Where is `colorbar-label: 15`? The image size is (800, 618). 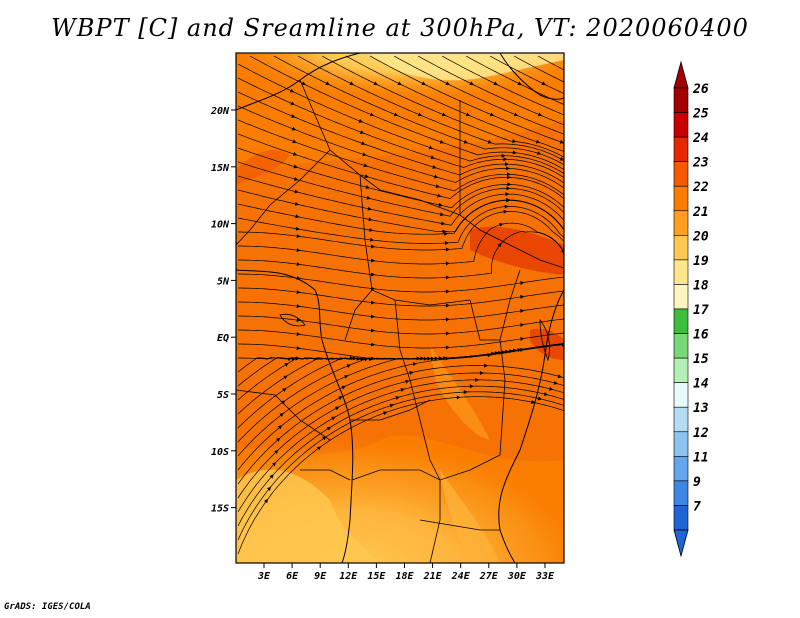 colorbar-label: 15 is located at coordinates (701, 359).